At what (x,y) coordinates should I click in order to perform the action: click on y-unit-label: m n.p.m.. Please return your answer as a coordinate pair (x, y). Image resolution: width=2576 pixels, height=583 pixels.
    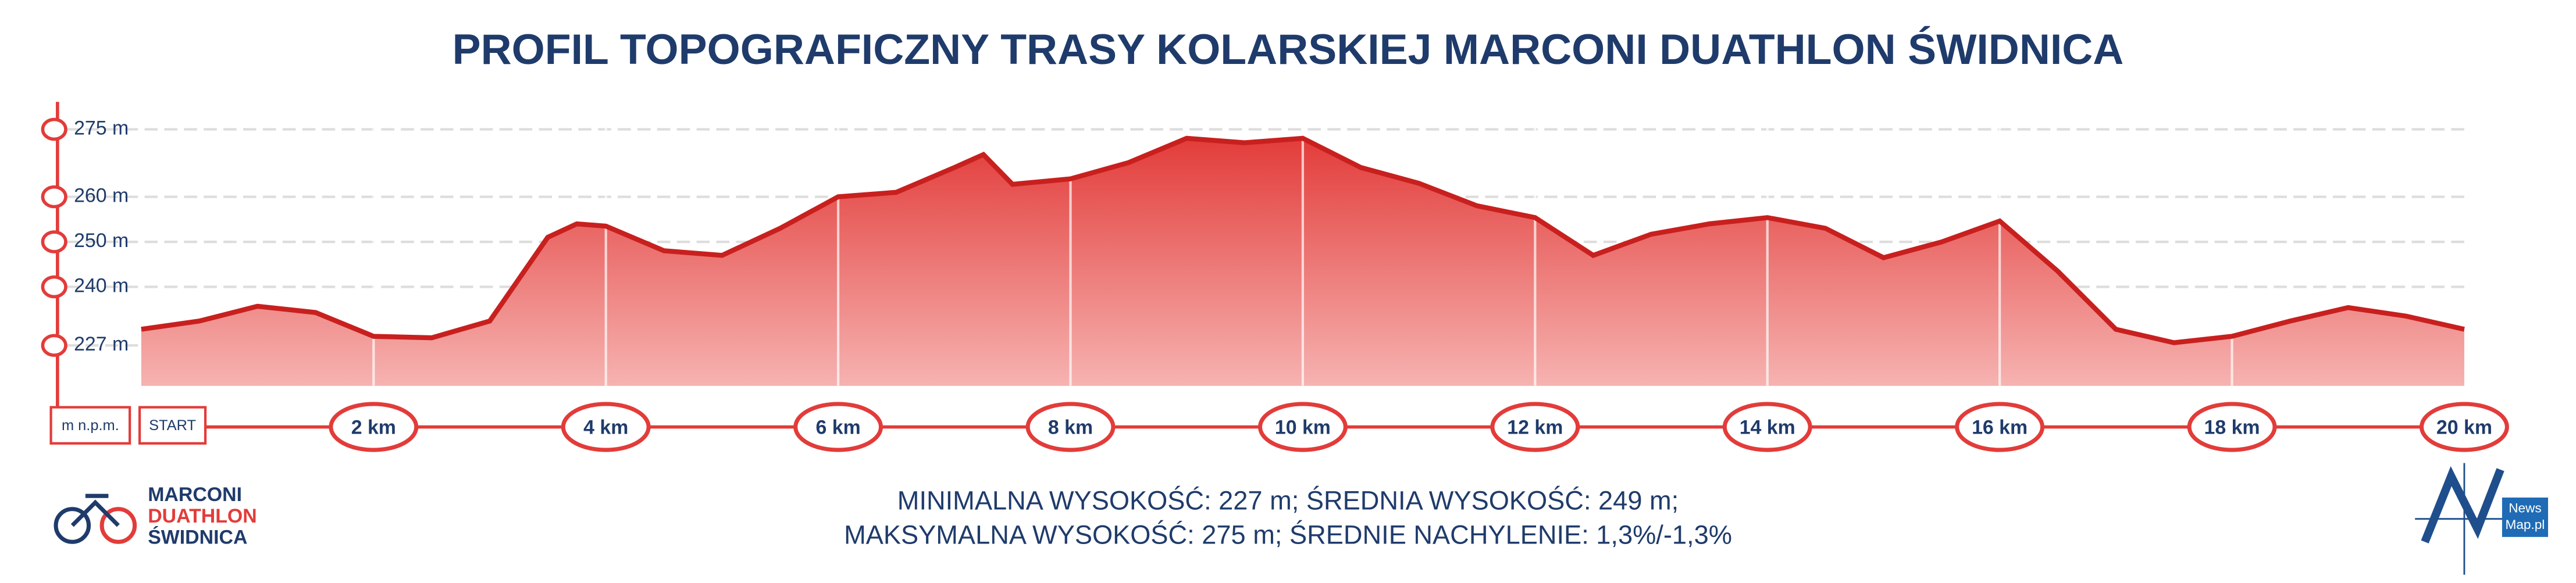
    Looking at the image, I should click on (90, 425).